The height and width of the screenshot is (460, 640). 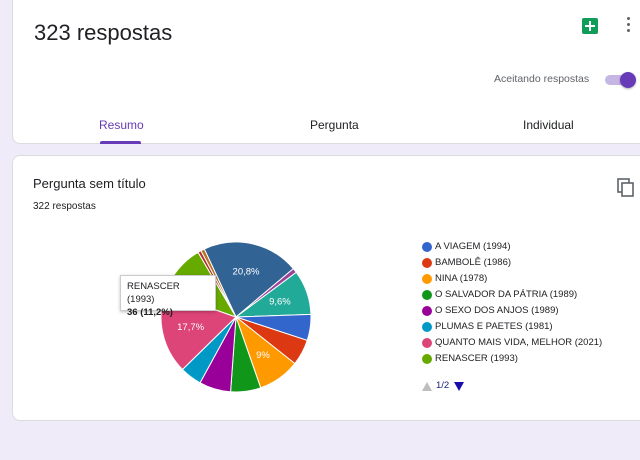 What do you see at coordinates (459, 386) in the screenshot?
I see `pager-next-icon` at bounding box center [459, 386].